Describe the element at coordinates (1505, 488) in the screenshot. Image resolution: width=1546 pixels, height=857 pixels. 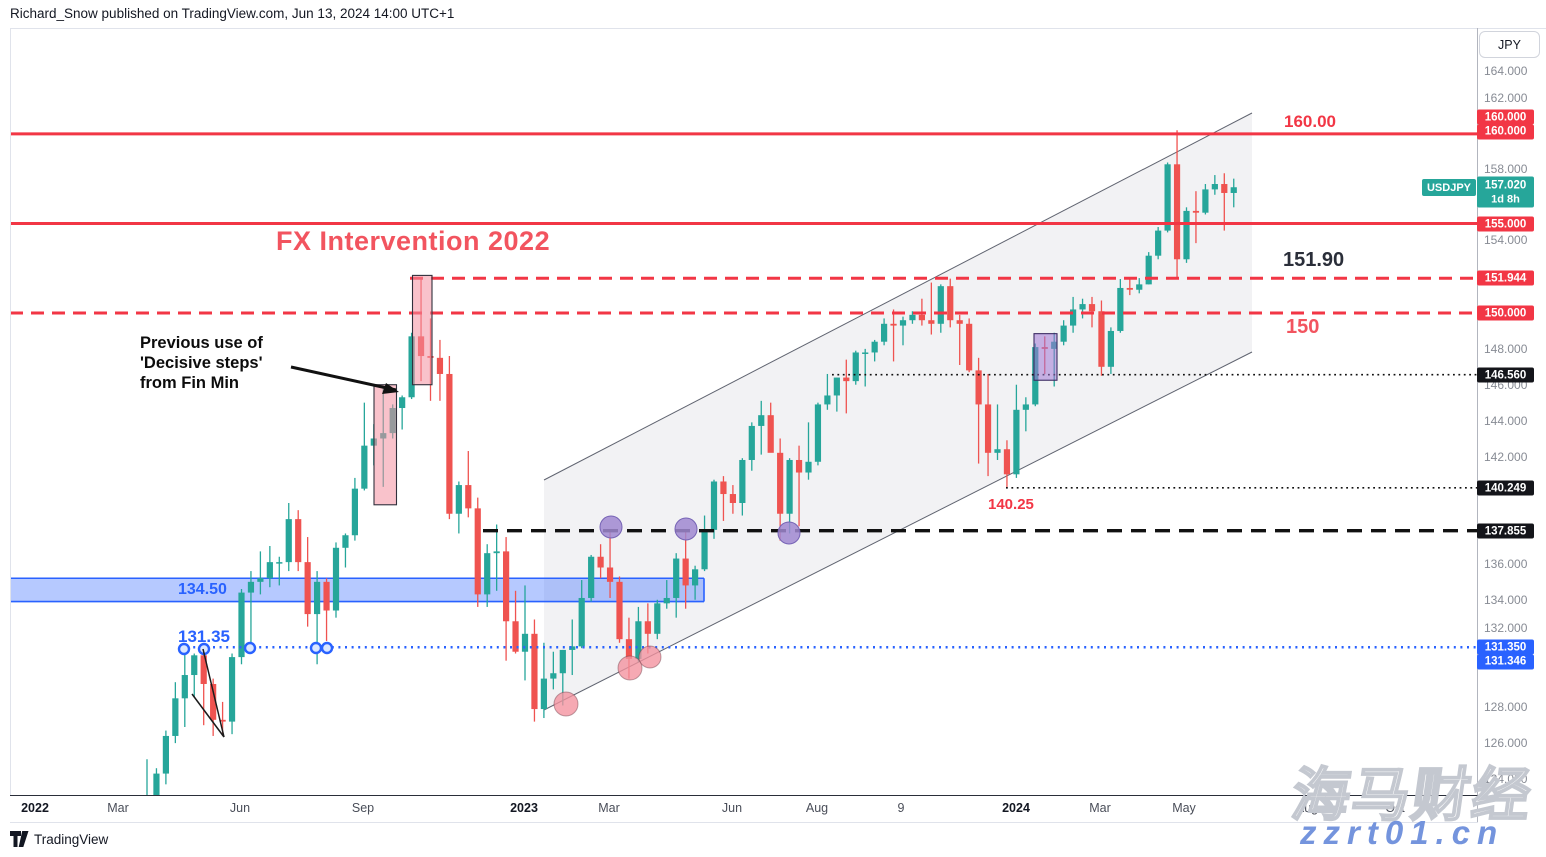
I see `price-badge-black: 140.249` at that location.